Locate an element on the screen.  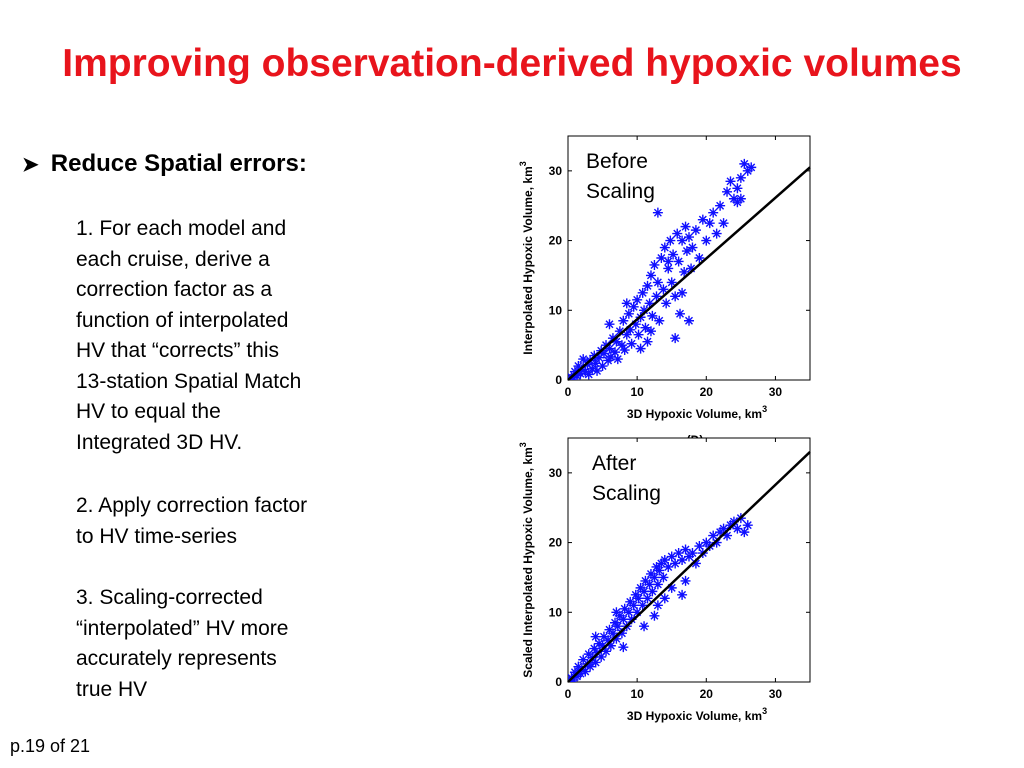
y-tick-label: 30 is located at coordinates (556, 171).